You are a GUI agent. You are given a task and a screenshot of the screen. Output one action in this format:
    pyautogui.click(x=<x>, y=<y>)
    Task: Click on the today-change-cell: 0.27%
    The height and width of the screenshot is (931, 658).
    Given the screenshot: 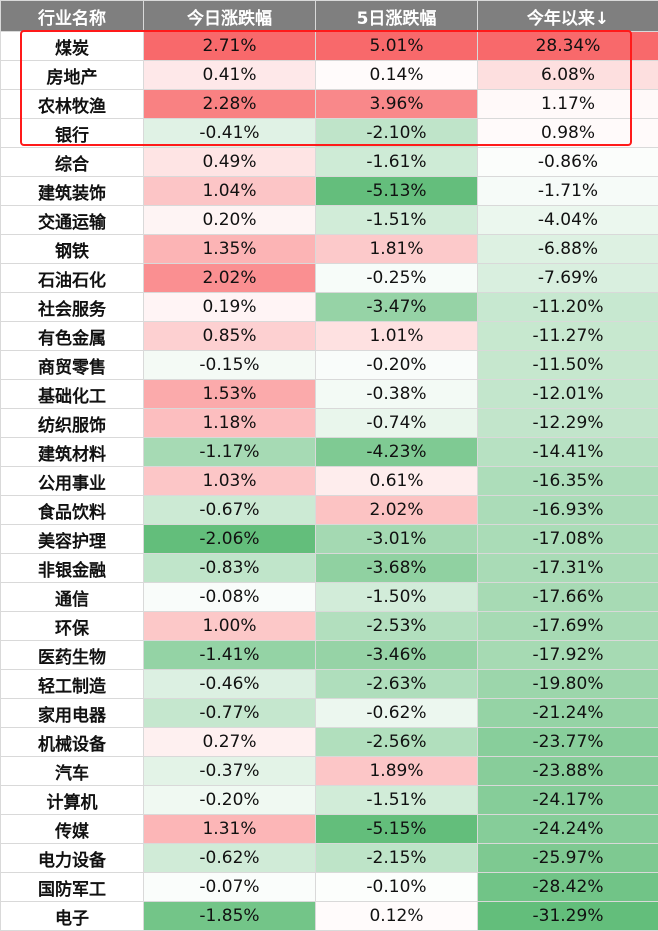 What is the action you would take?
    pyautogui.click(x=230, y=742)
    